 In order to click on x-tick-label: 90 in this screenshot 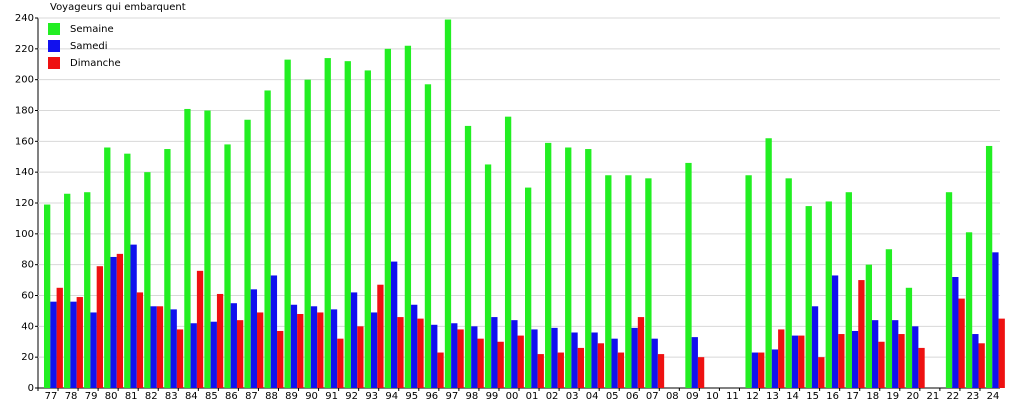, I will do `click(311, 395)`.